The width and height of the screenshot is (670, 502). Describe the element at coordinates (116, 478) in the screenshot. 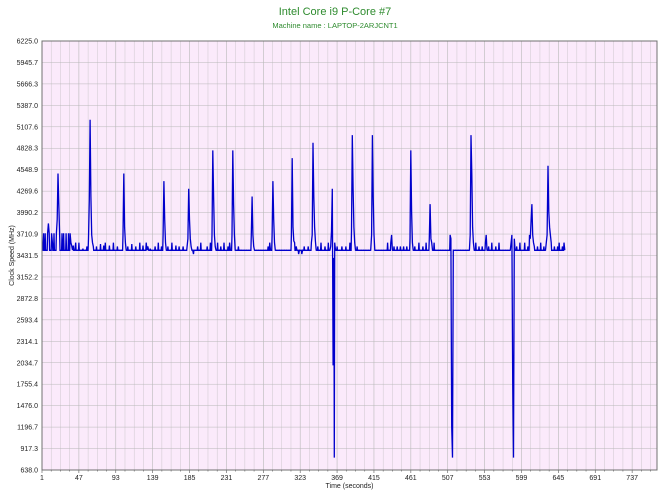

I see `x-tick-label: 93` at that location.